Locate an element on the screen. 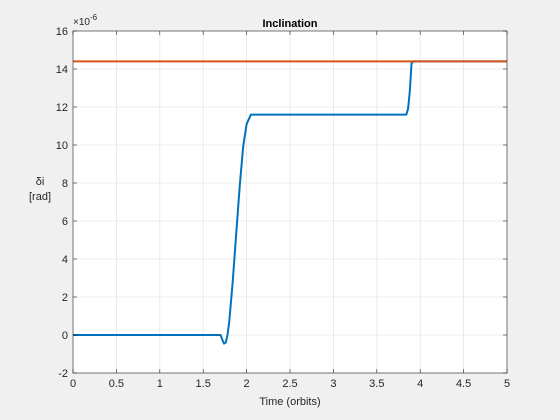 This screenshot has height=420, width=560. y-tick-label: 14 is located at coordinates (62, 70).